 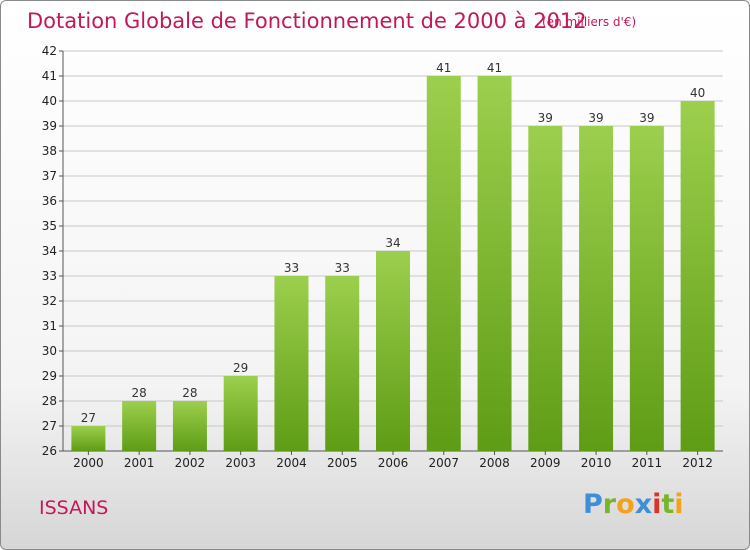 I want to click on x-tick-label: 2002, so click(x=190, y=463).